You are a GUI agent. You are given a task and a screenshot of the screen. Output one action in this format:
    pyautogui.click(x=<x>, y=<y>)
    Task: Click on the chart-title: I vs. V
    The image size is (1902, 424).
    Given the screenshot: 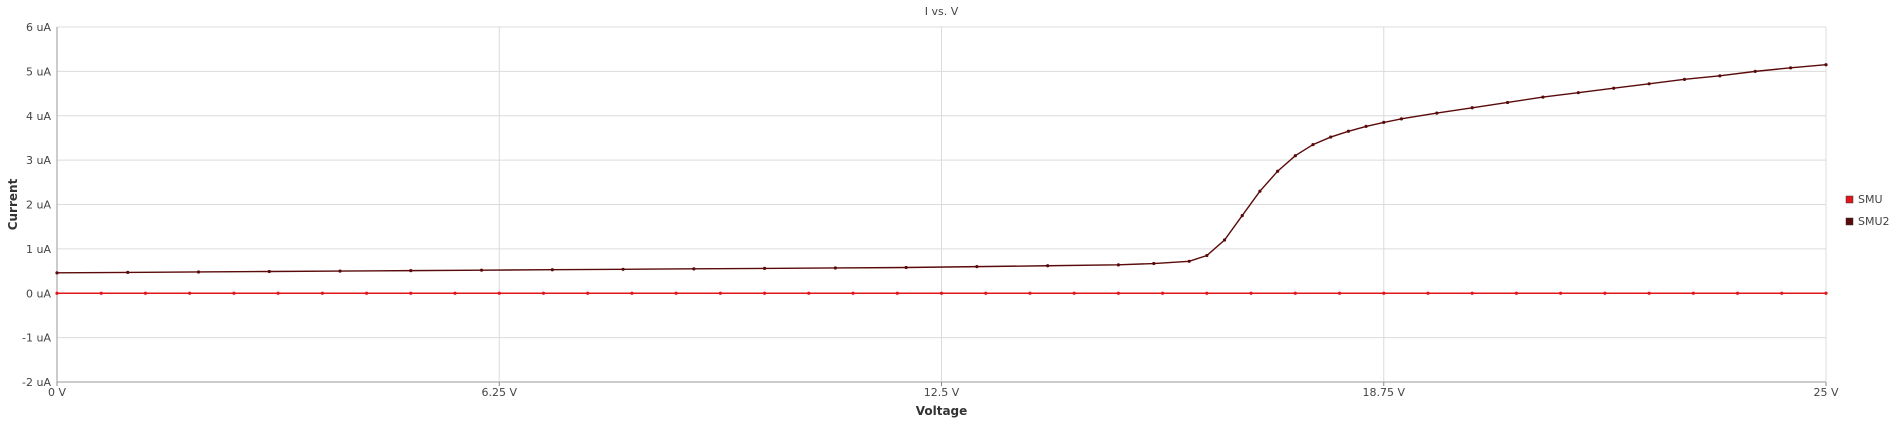 What is the action you would take?
    pyautogui.click(x=942, y=11)
    